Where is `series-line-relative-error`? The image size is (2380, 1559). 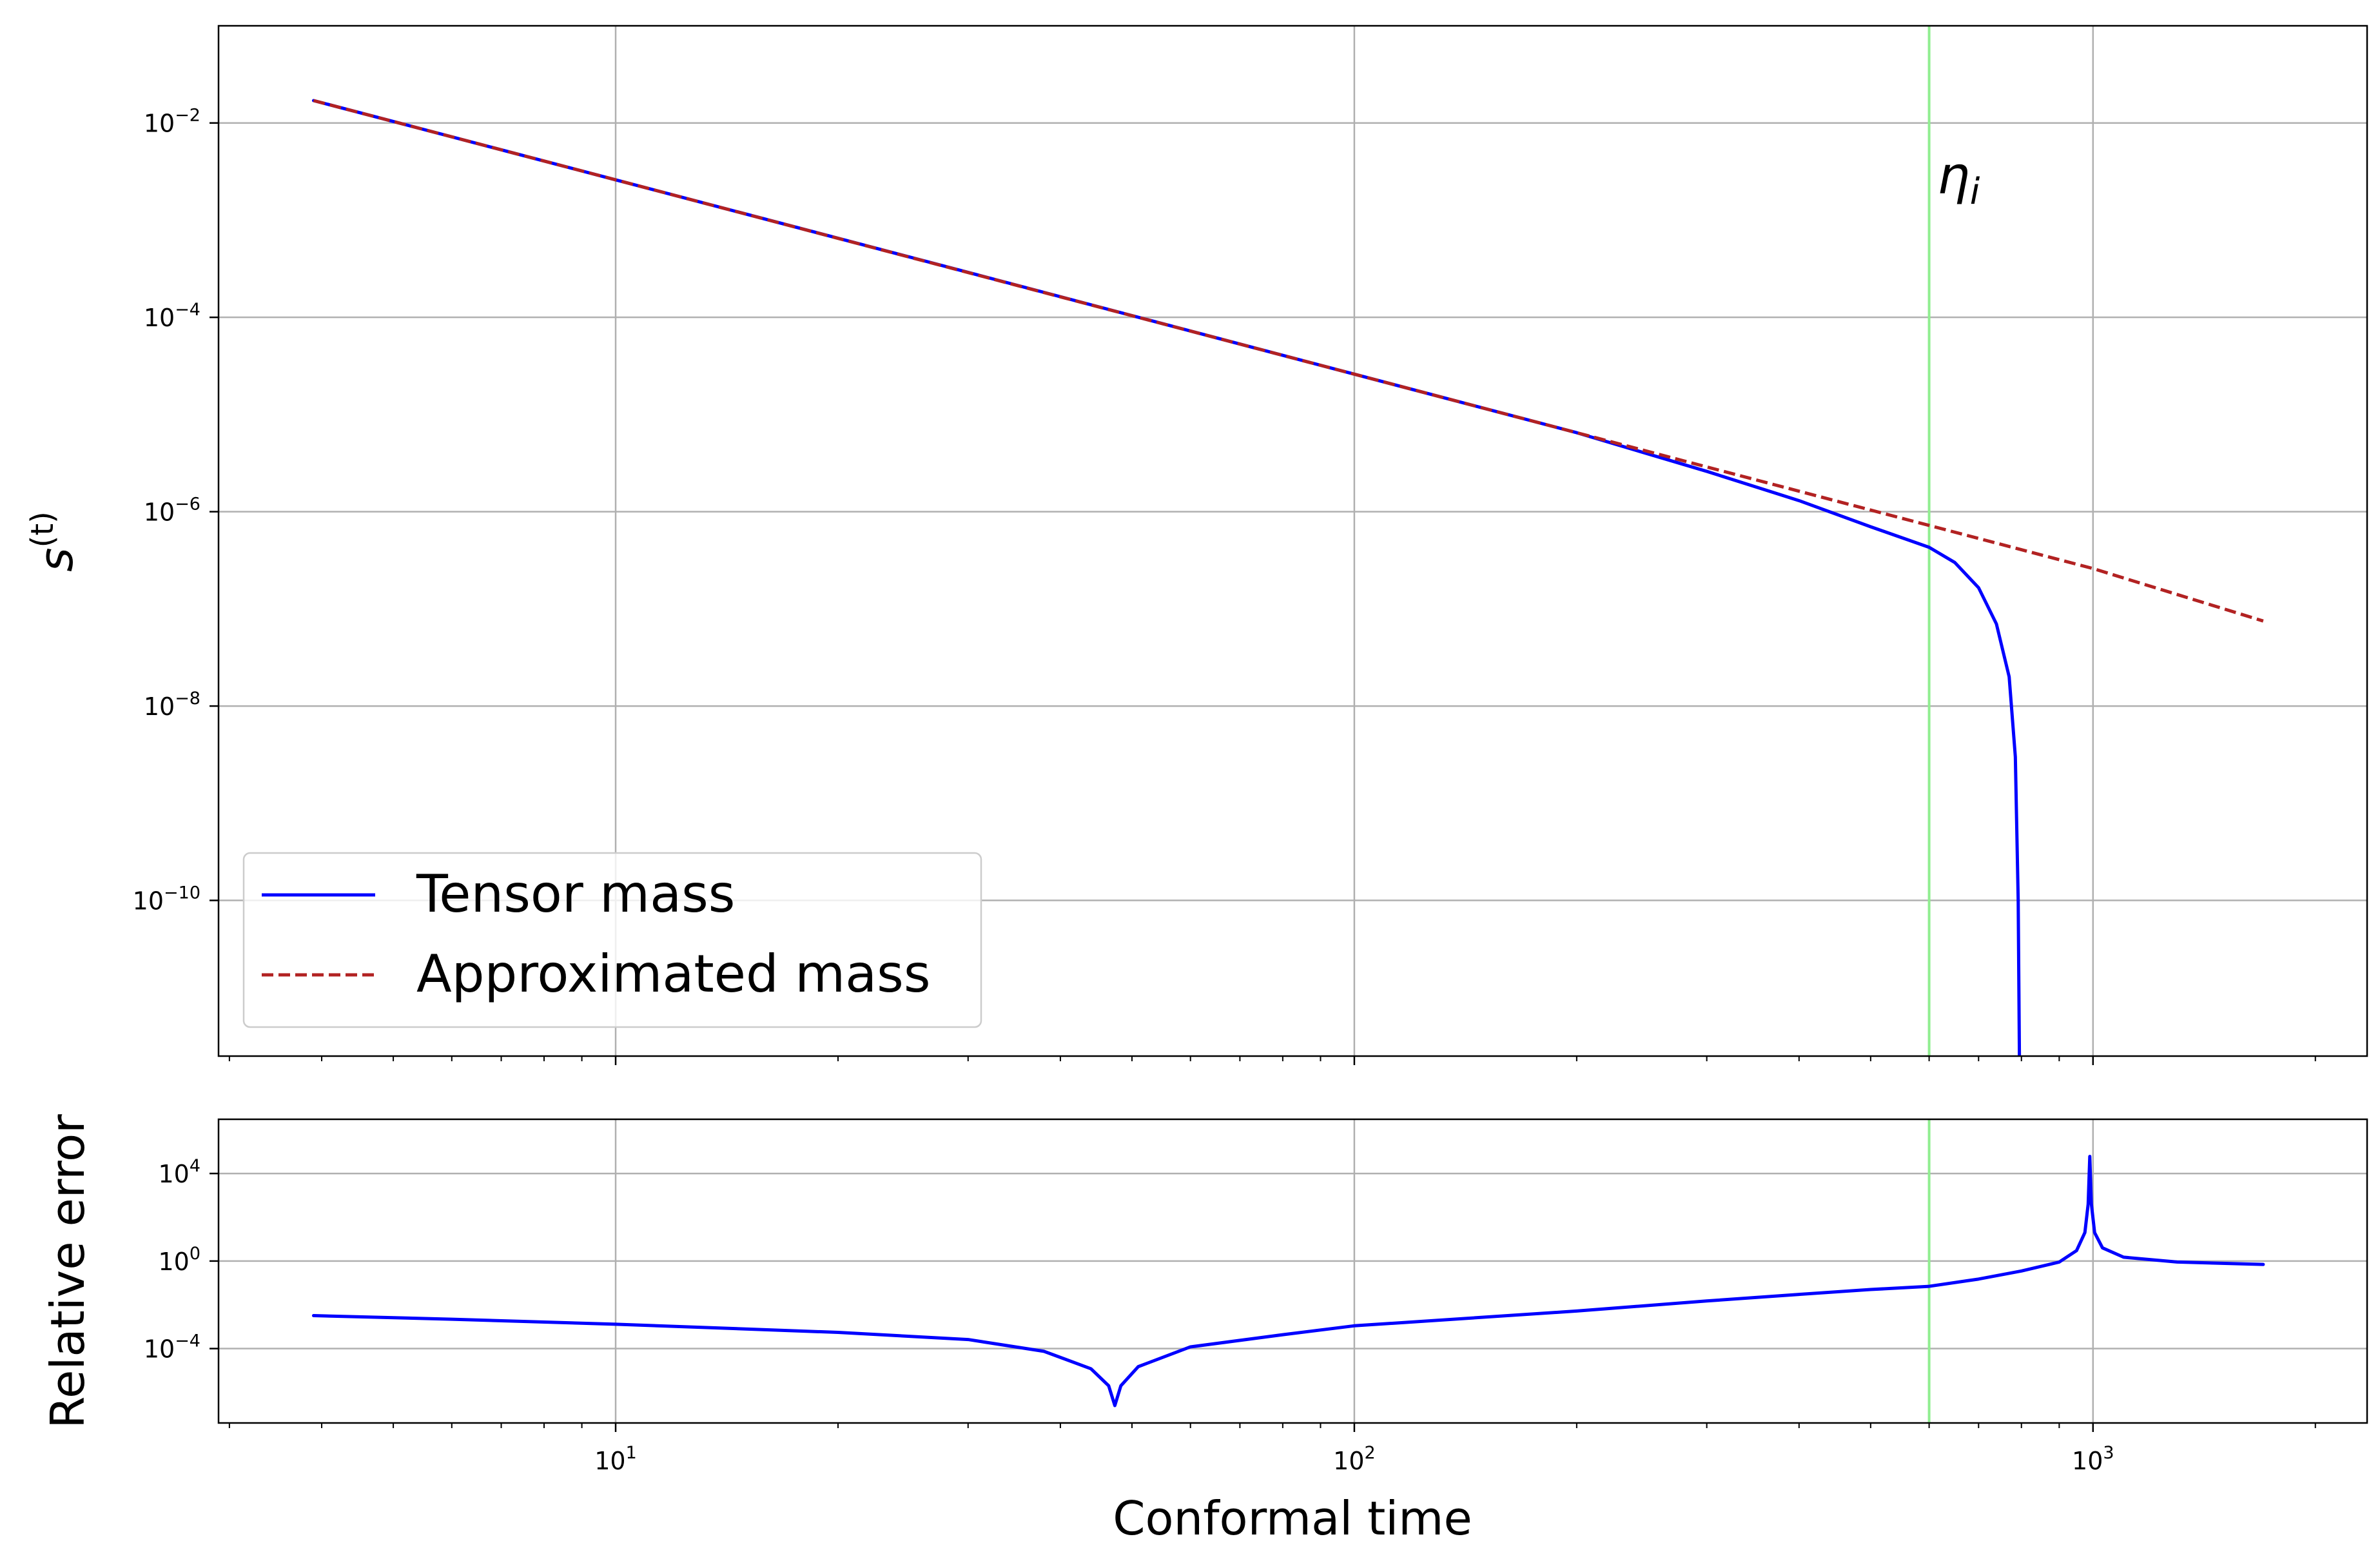 series-line-relative-error is located at coordinates (1288, 1281).